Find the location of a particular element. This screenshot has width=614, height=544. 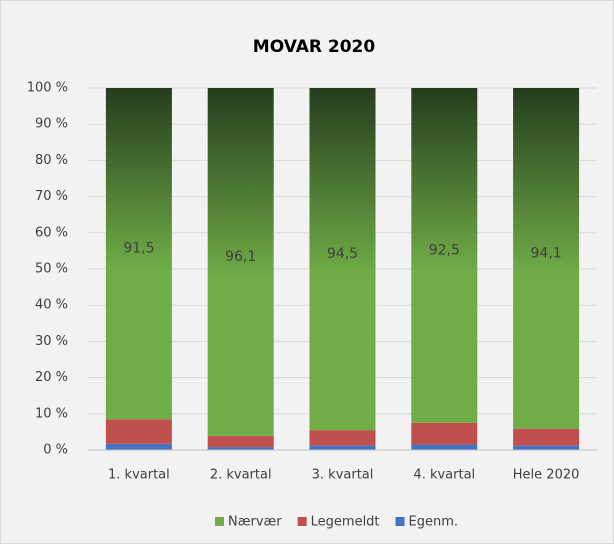

x-tick-label: 1. kvartal is located at coordinates (139, 475).